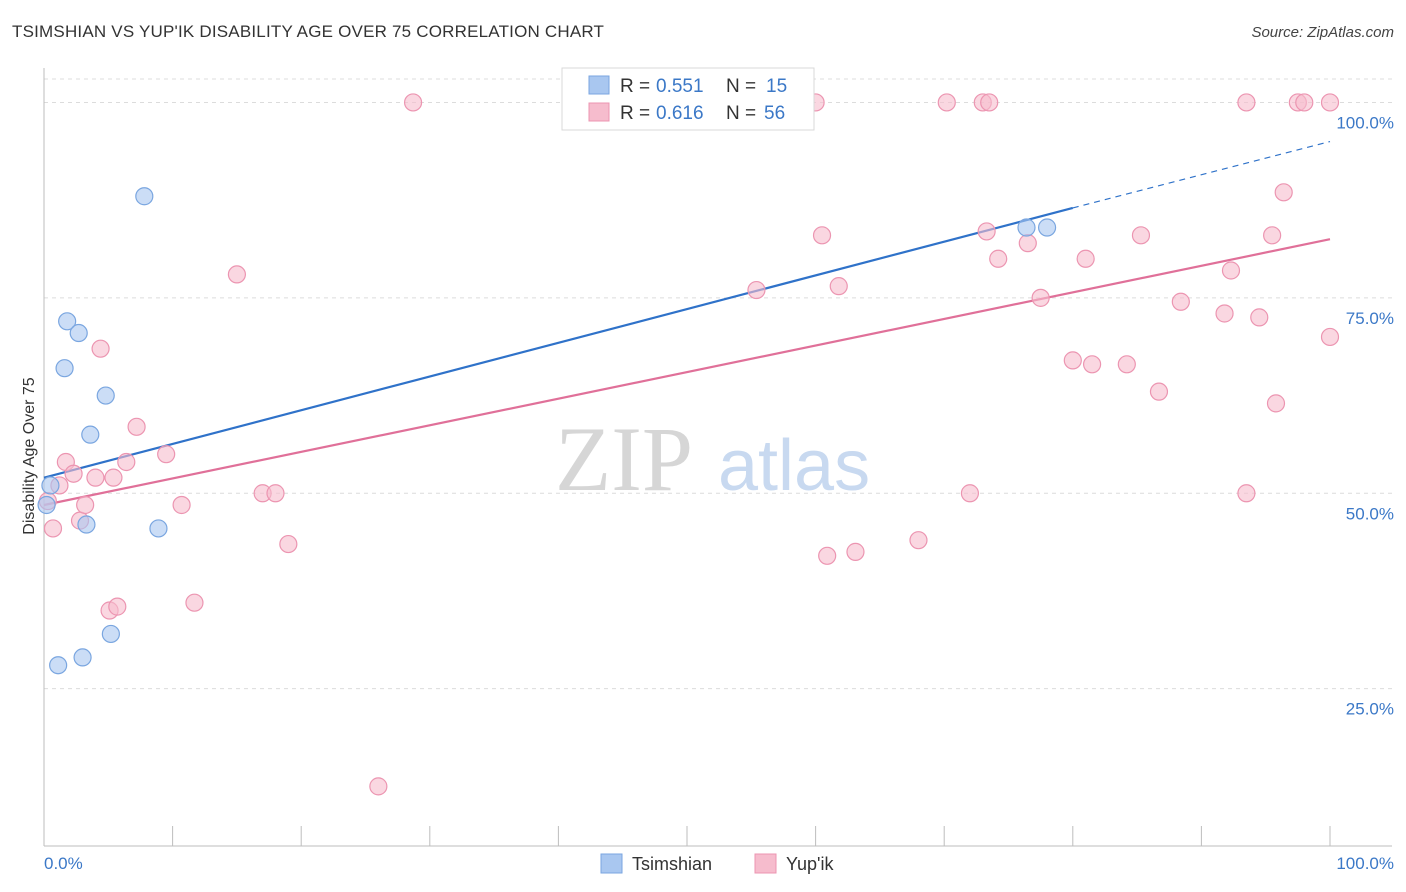 Image resolution: width=1406 pixels, height=892 pixels. I want to click on legend-n-label-1: N =, so click(741, 86).